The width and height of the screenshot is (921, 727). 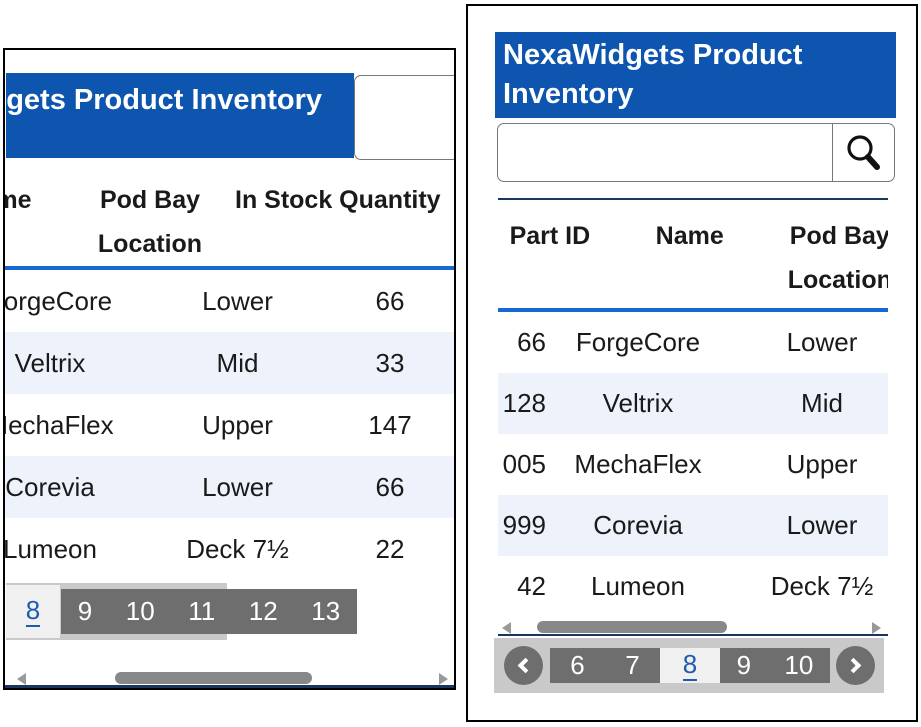 I want to click on search-button, so click(x=863, y=152).